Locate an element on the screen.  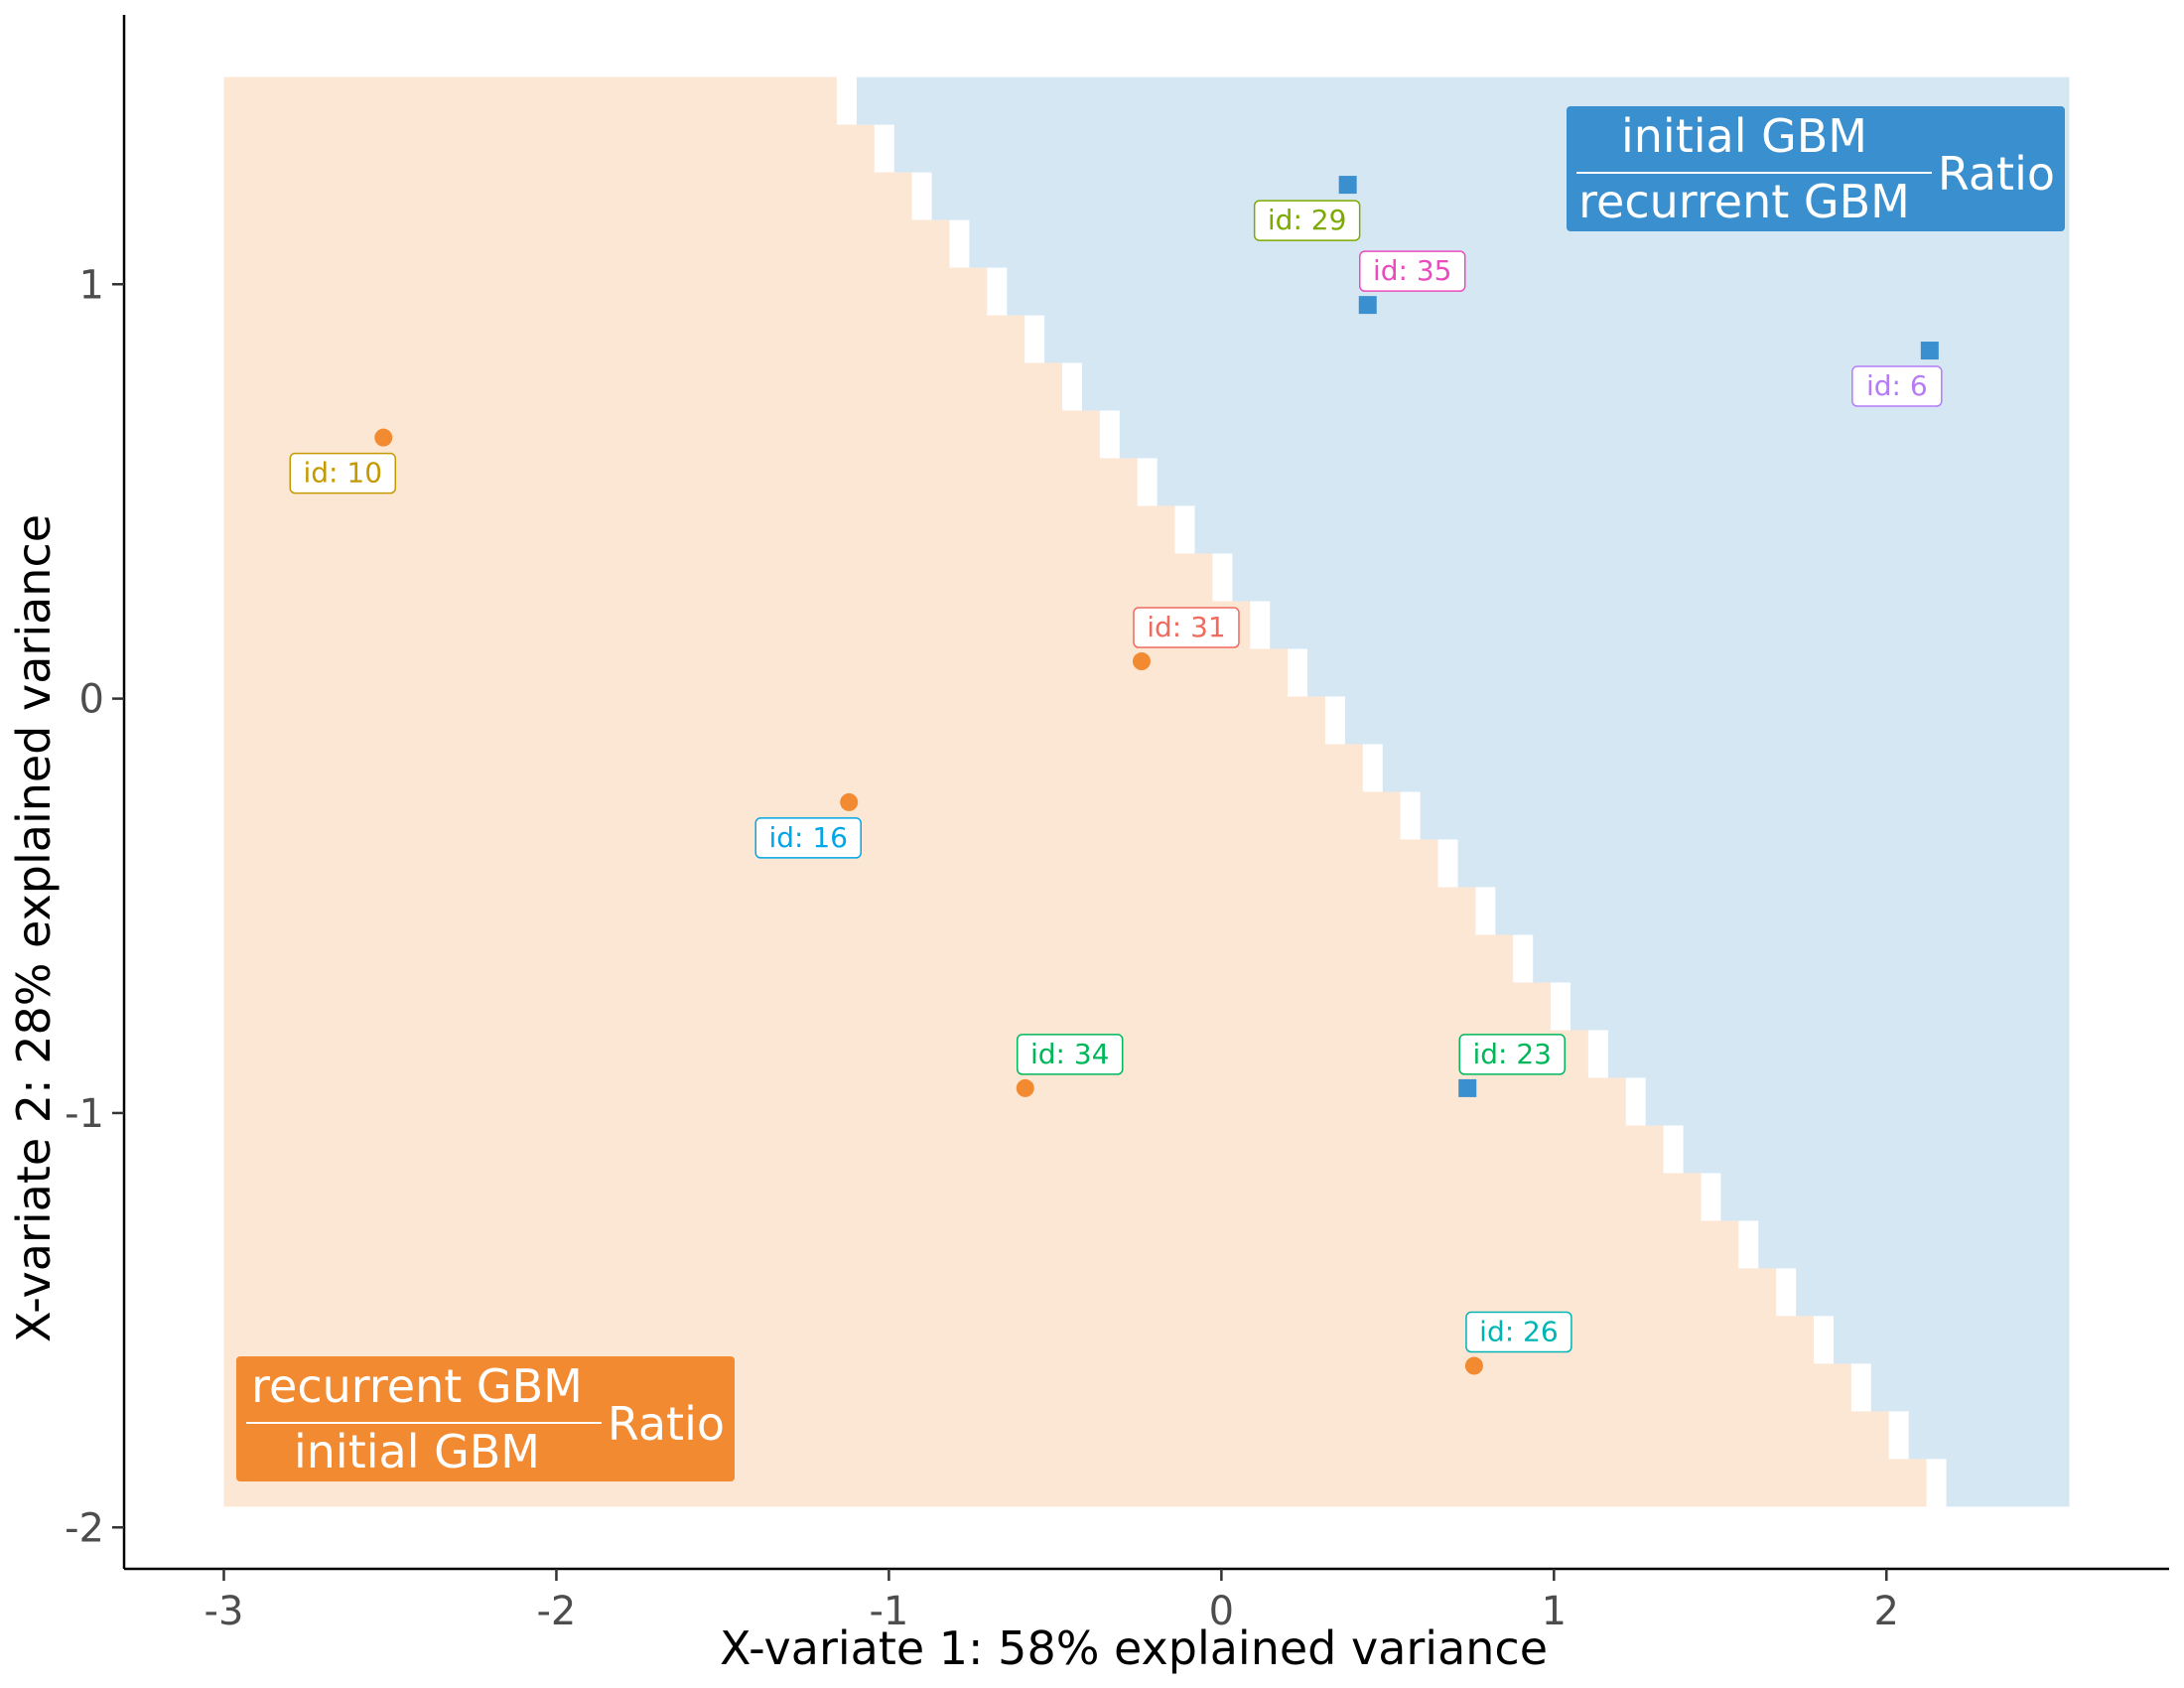
legend-denominator: initial GBM is located at coordinates (417, 1451).